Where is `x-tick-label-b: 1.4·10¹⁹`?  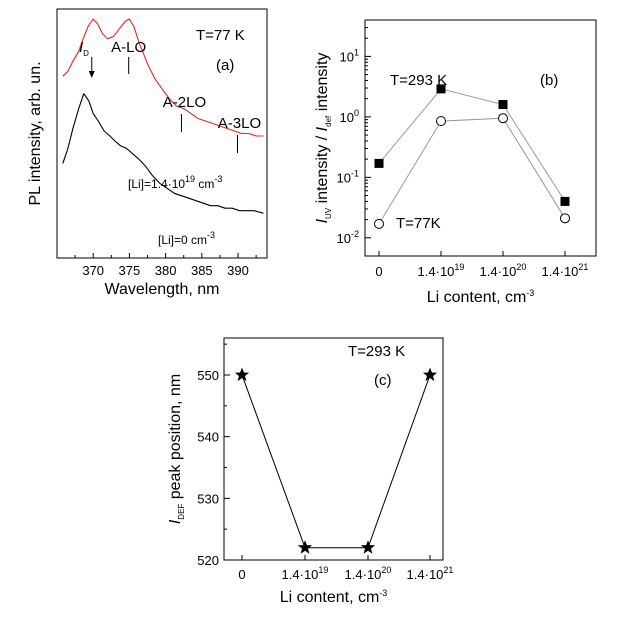 x-tick-label-b: 1.4·10¹⁹ is located at coordinates (441, 270).